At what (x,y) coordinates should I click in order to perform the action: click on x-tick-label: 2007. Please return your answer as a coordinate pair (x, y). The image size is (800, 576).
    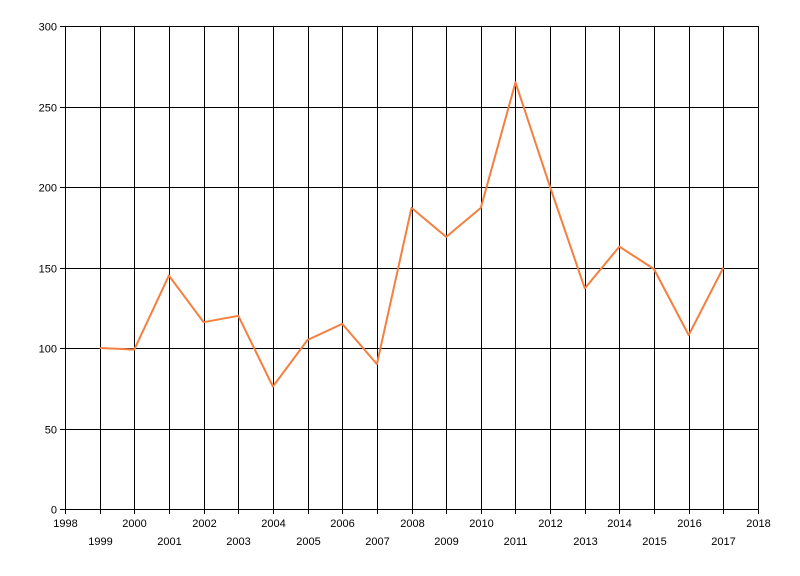
    Looking at the image, I should click on (377, 542).